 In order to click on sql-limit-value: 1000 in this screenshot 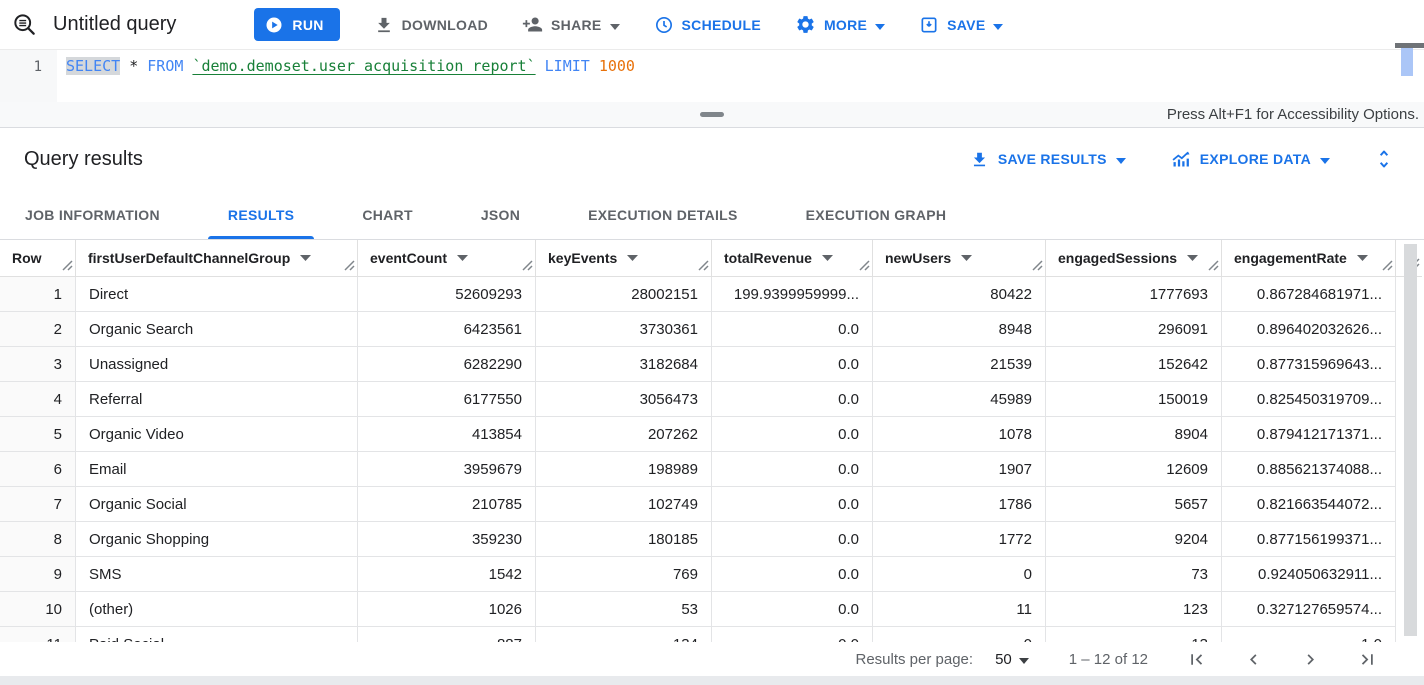, I will do `click(616, 66)`.